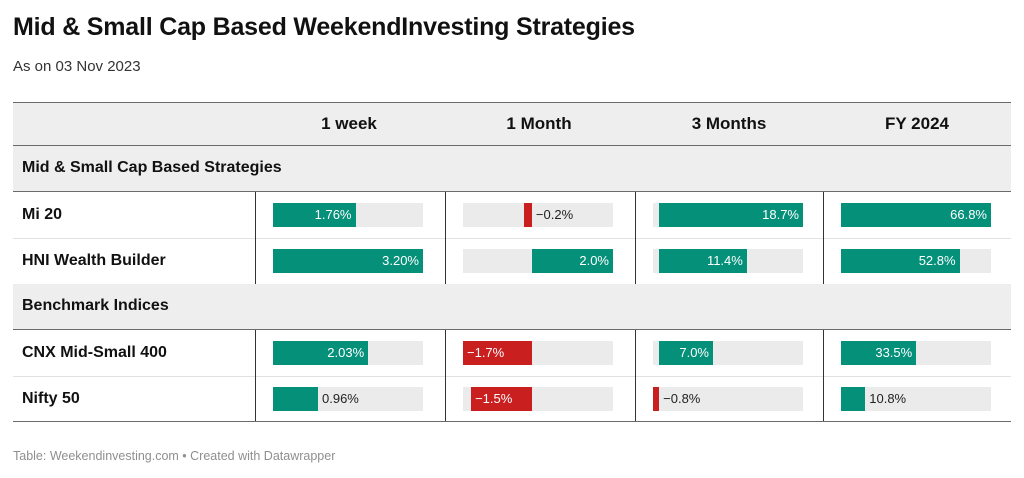  I want to click on value-label: 0.96%, so click(340, 398).